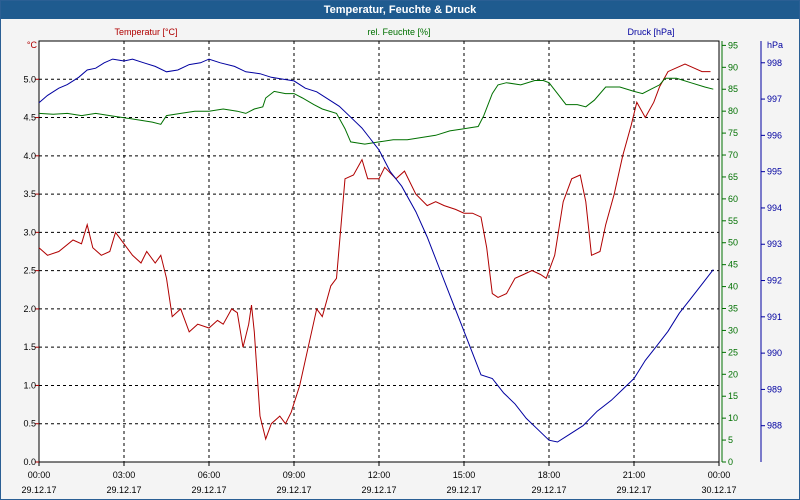  What do you see at coordinates (733, 199) in the screenshot?
I see `humidity-tick-label: 60` at bounding box center [733, 199].